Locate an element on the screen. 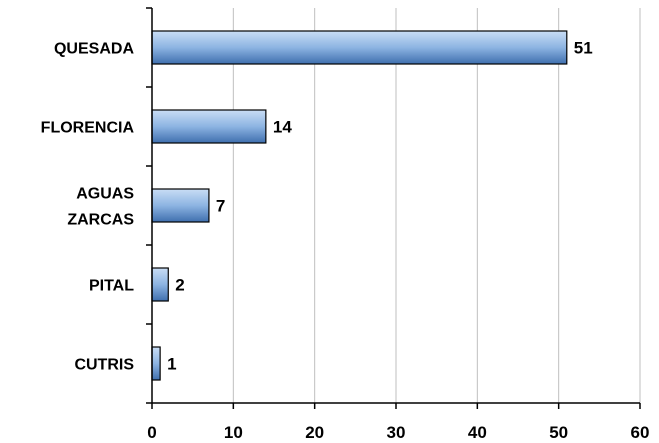  x-tick-label: 0 is located at coordinates (151, 432).